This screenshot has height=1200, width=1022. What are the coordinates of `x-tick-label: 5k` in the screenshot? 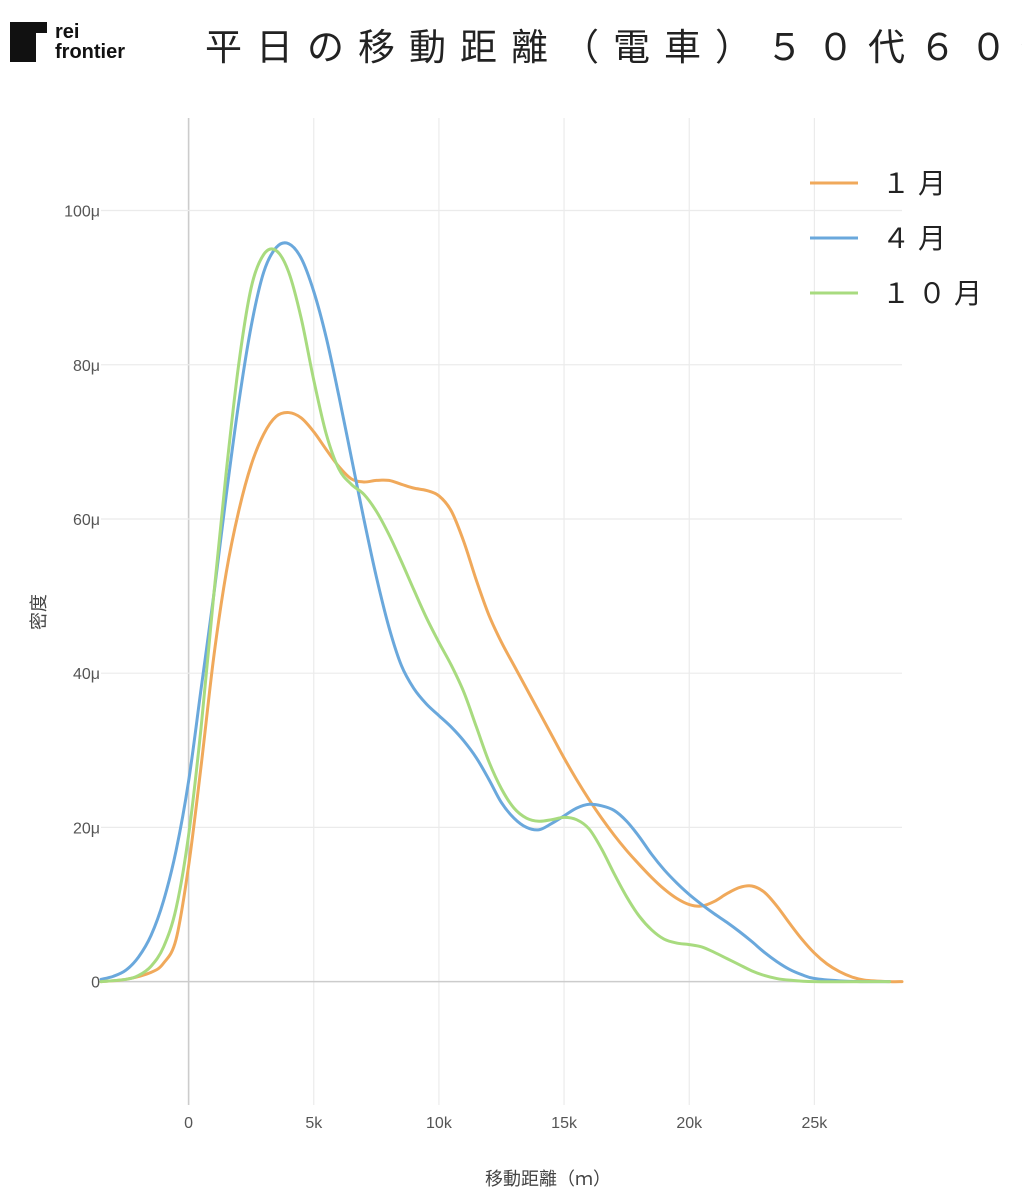 It's located at (314, 1123).